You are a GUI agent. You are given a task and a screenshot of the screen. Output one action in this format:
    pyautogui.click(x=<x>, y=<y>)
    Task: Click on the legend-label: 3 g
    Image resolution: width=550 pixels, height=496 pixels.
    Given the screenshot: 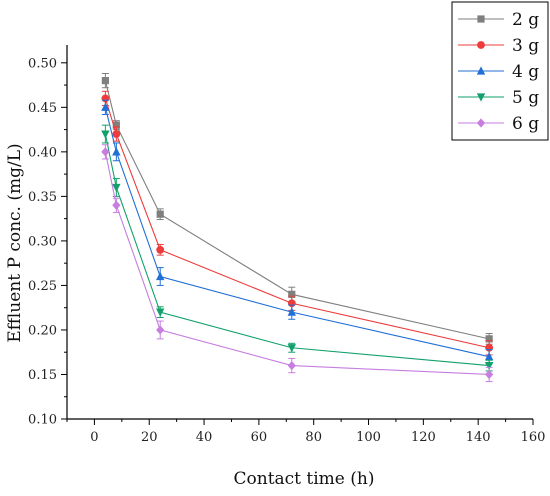 What is the action you would take?
    pyautogui.click(x=525, y=46)
    